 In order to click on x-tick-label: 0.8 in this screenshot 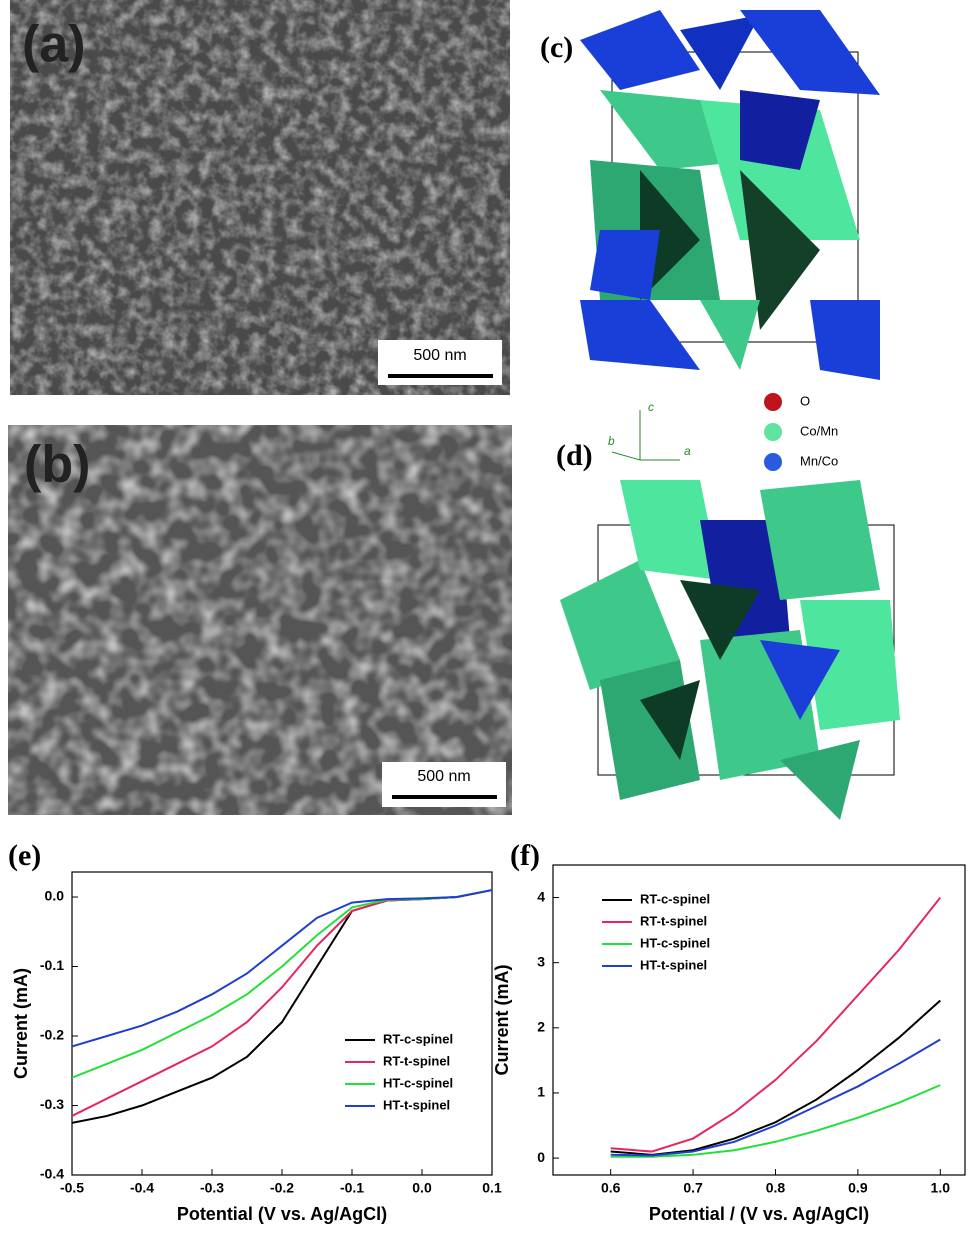, I will do `click(776, 1188)`.